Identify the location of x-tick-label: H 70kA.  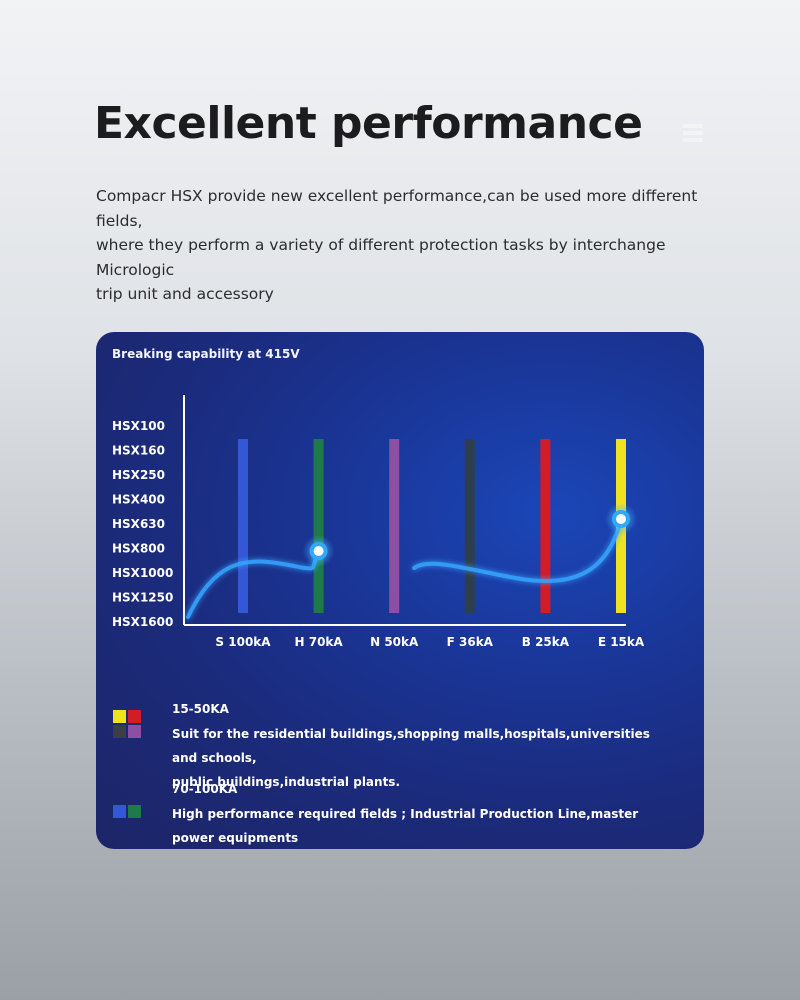
(319, 642).